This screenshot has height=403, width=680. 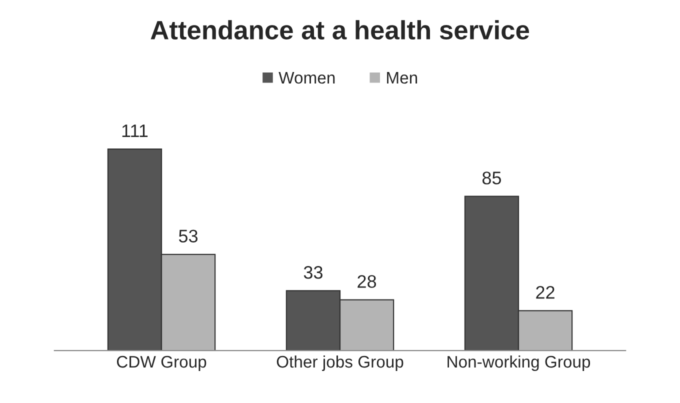 I want to click on legend-label: Men, so click(x=402, y=78).